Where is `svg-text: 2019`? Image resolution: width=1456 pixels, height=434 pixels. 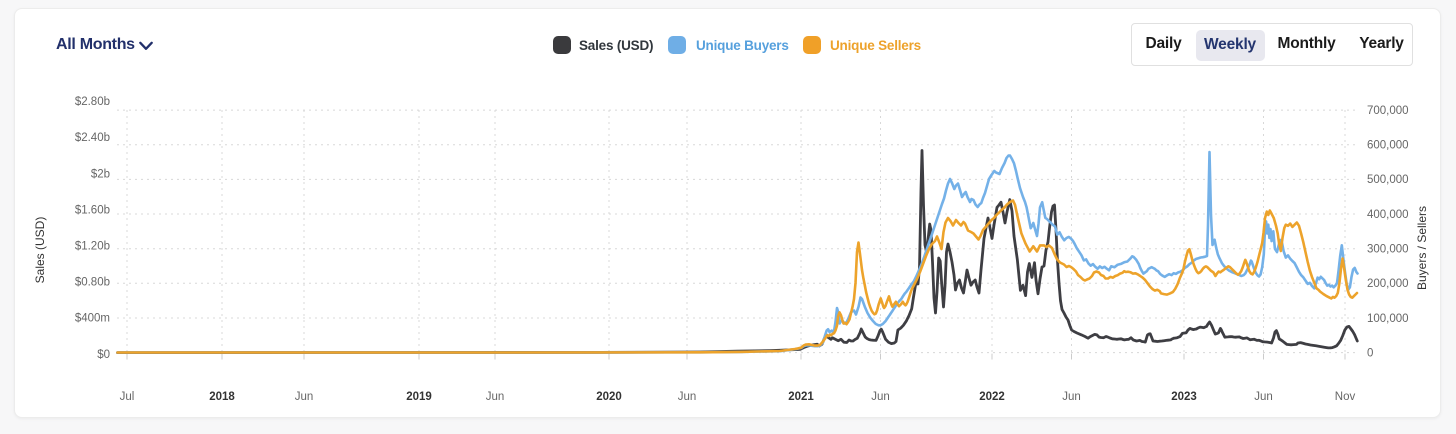
svg-text: 2019 is located at coordinates (419, 397).